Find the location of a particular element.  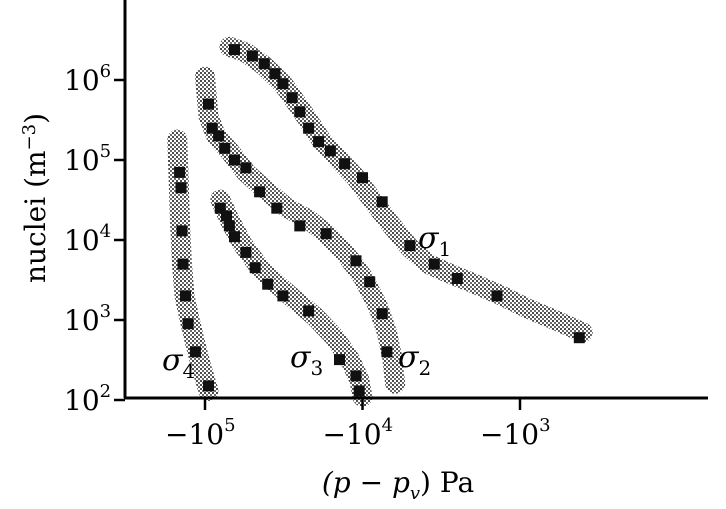

x-tick-label: −104 is located at coordinates (358, 433).